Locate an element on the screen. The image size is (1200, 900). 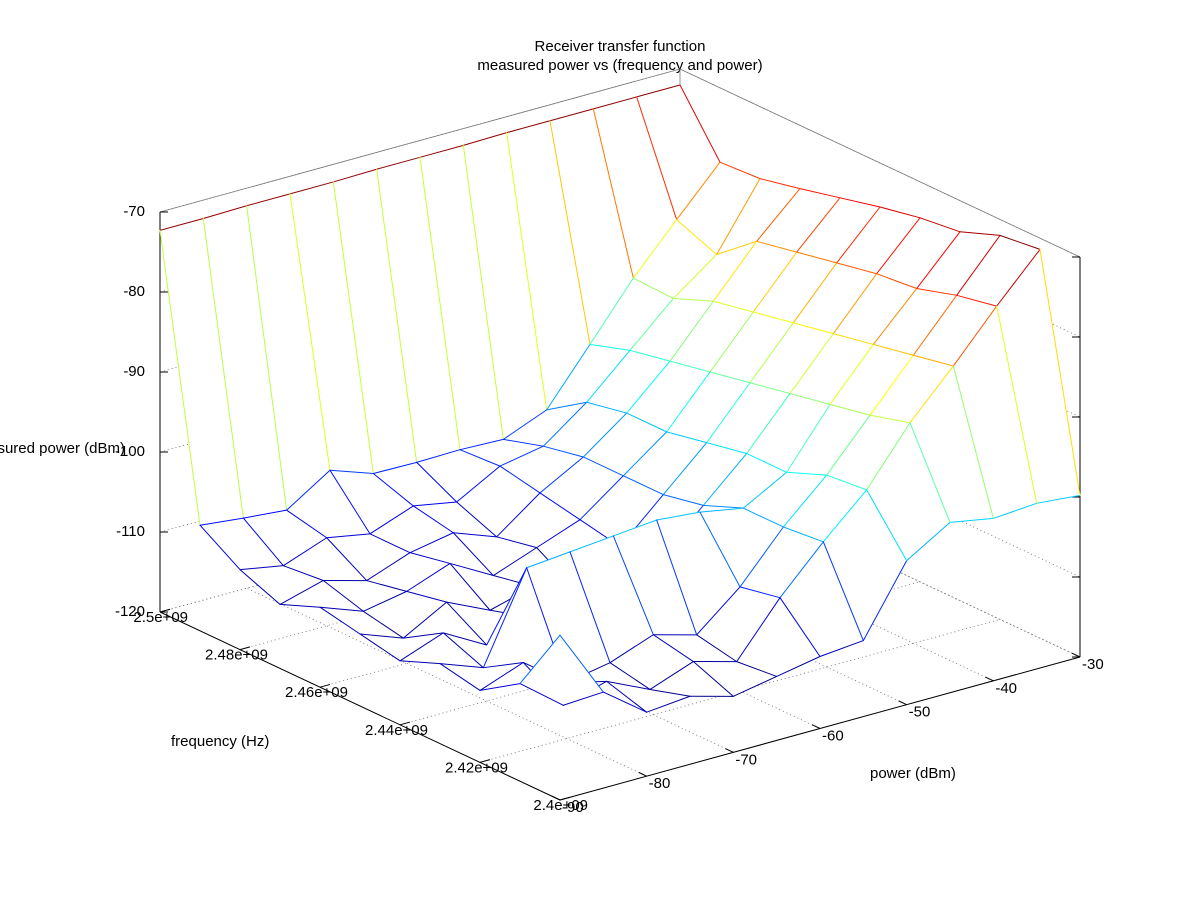
y-tick-label: 2.44e+09 is located at coordinates (396, 730).